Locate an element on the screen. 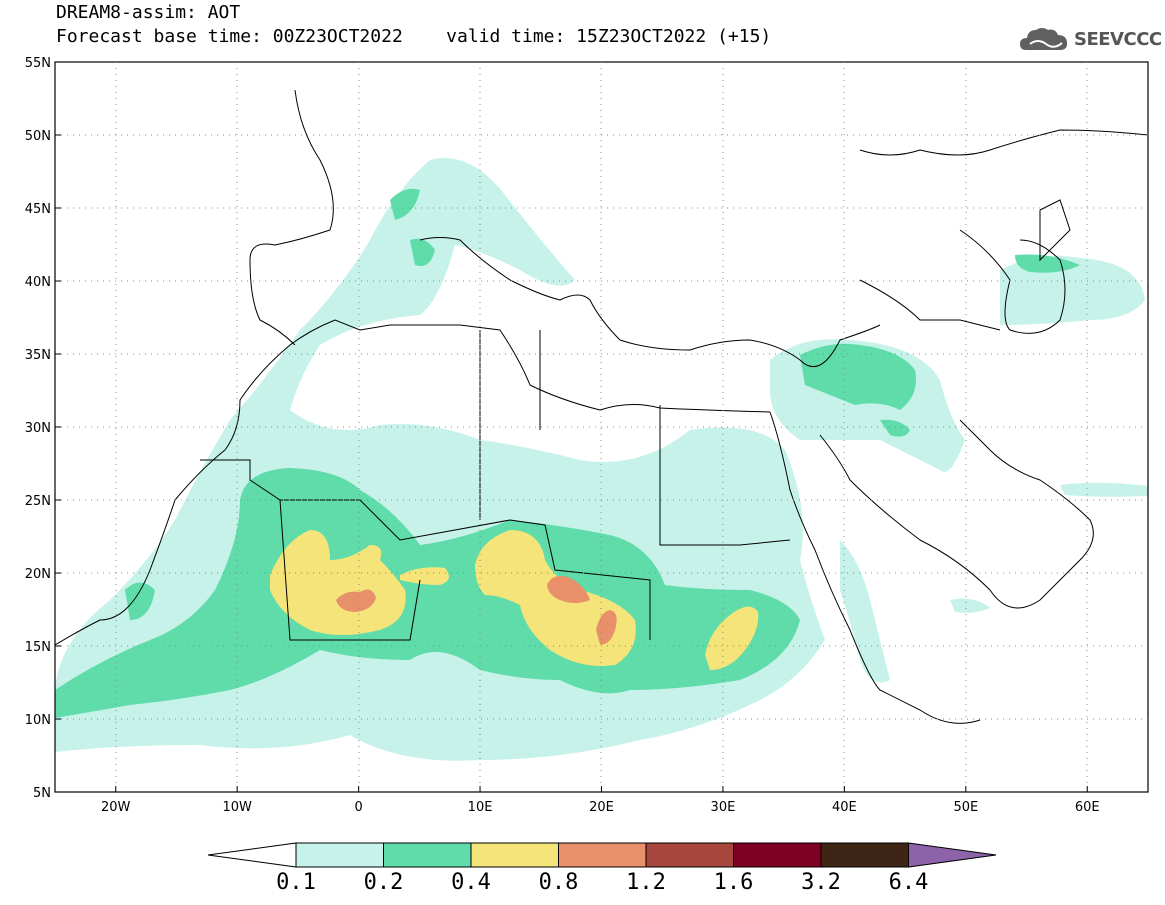  arabian-peninsula-coast is located at coordinates (956, 514).